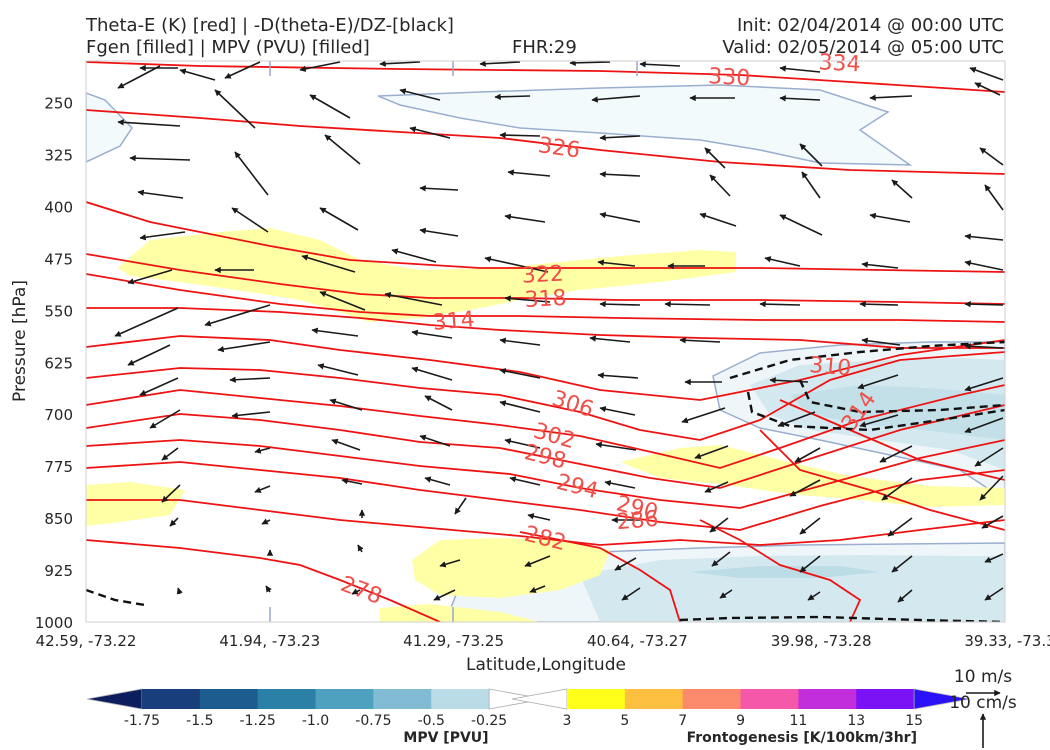  Describe the element at coordinates (802, 738) in the screenshot. I see `fgen-colorbar-label: Frontogenesis [K/100km/3hr]` at that location.